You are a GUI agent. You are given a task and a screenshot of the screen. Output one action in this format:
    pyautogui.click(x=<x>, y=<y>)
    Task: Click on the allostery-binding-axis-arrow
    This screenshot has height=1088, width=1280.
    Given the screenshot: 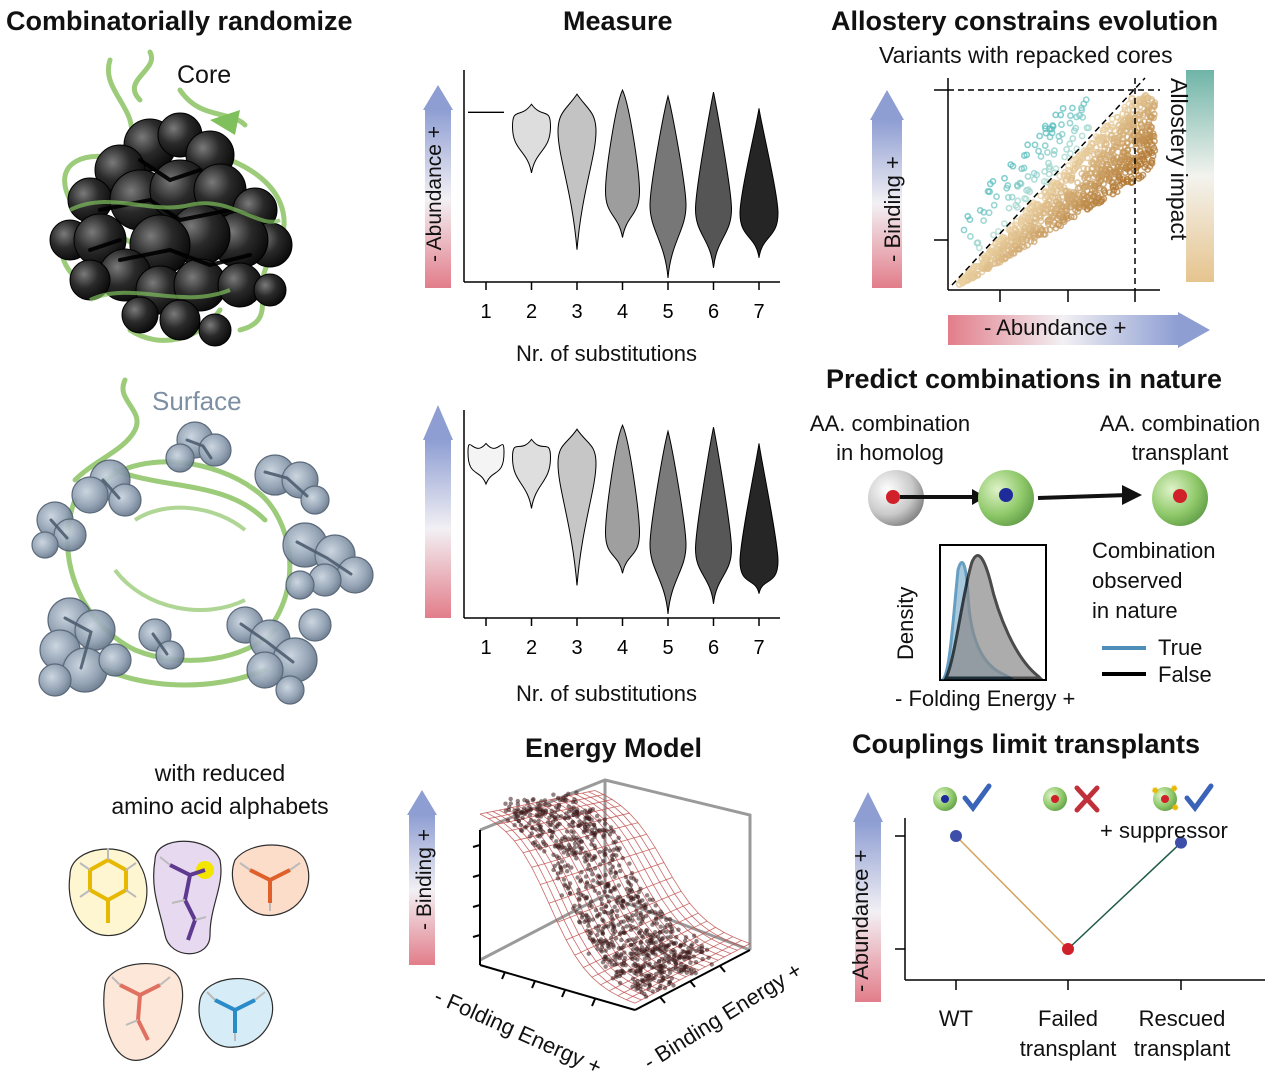 What is the action you would take?
    pyautogui.click(x=887, y=189)
    